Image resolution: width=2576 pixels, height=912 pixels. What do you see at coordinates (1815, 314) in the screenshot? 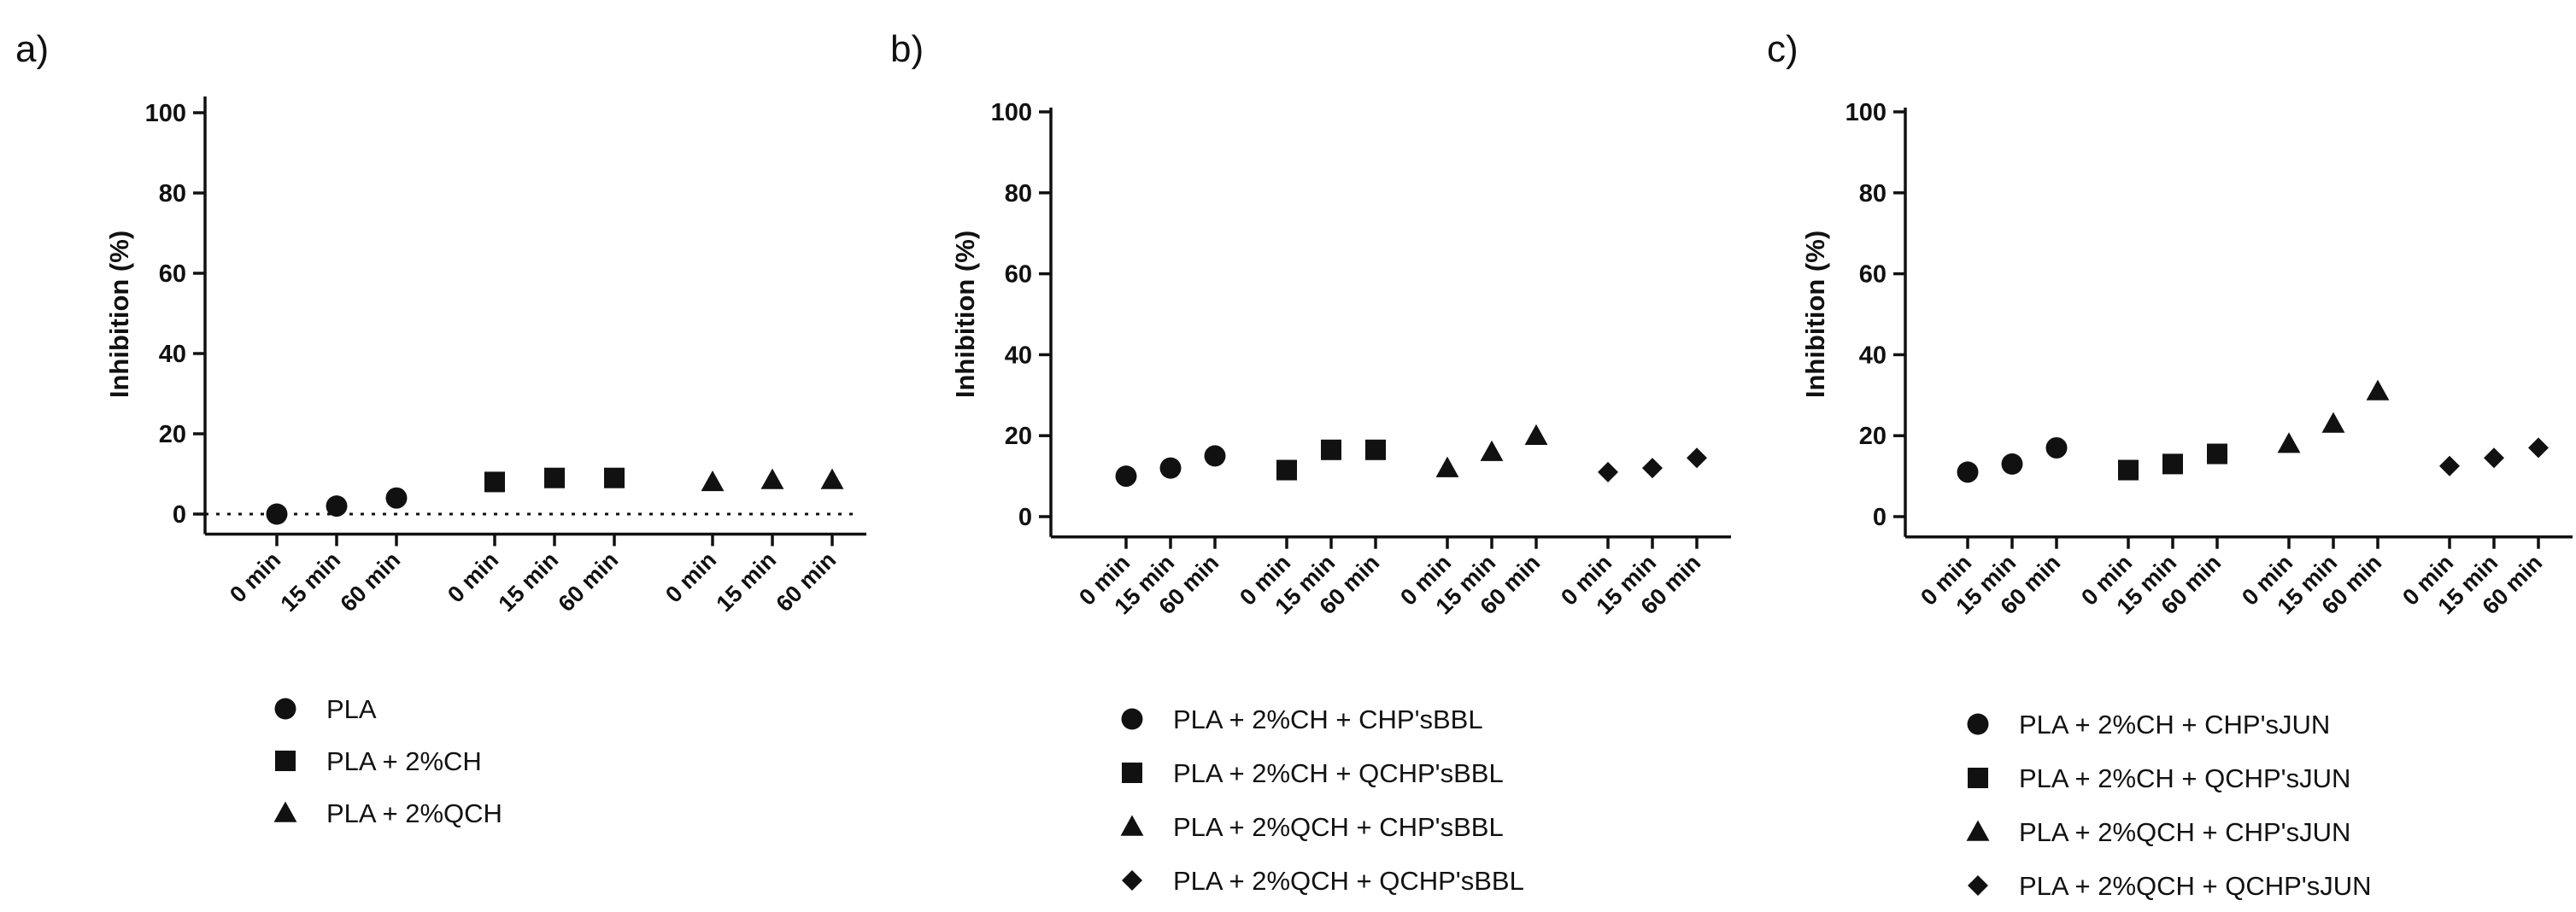
I see `panel-c-y-axis-title: Inhibition (%)` at bounding box center [1815, 314].